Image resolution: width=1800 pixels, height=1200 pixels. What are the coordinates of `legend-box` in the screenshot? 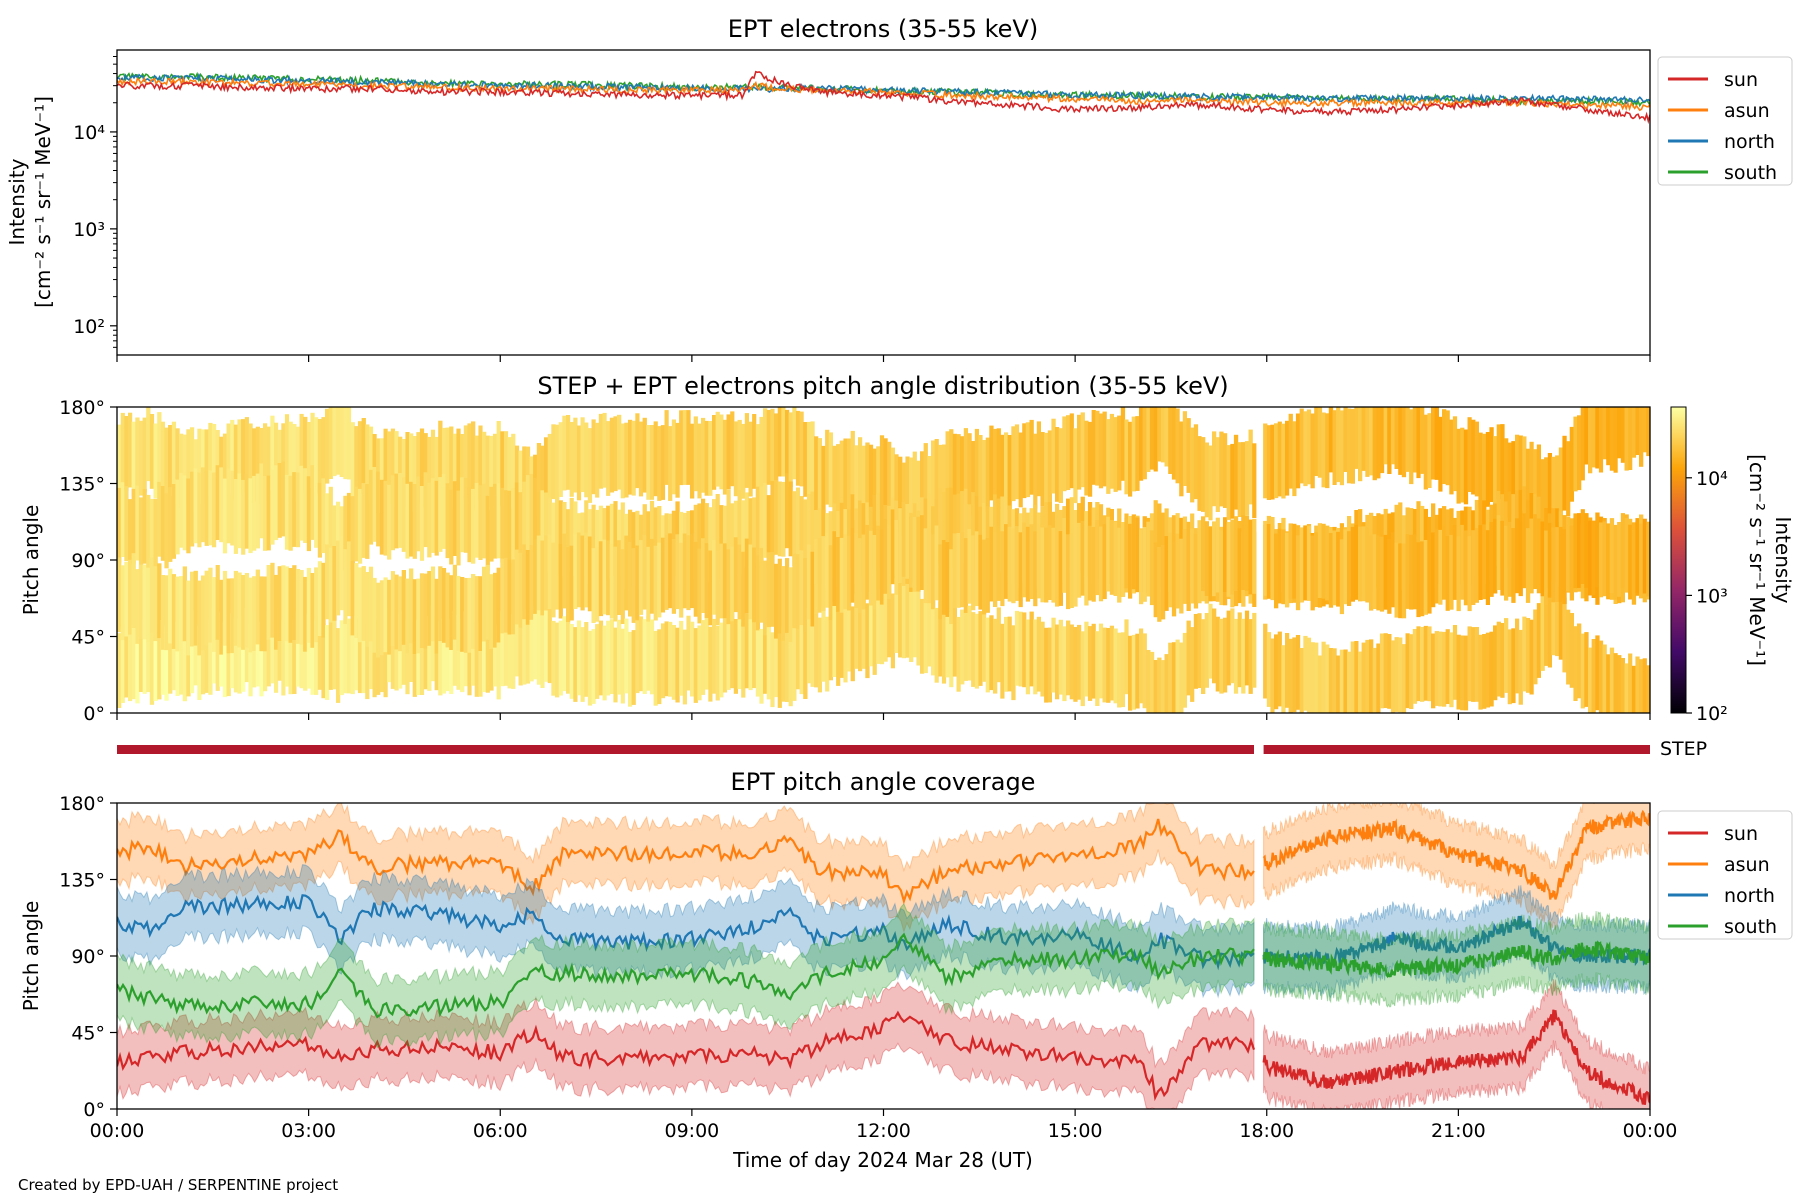 It's located at (1725, 875).